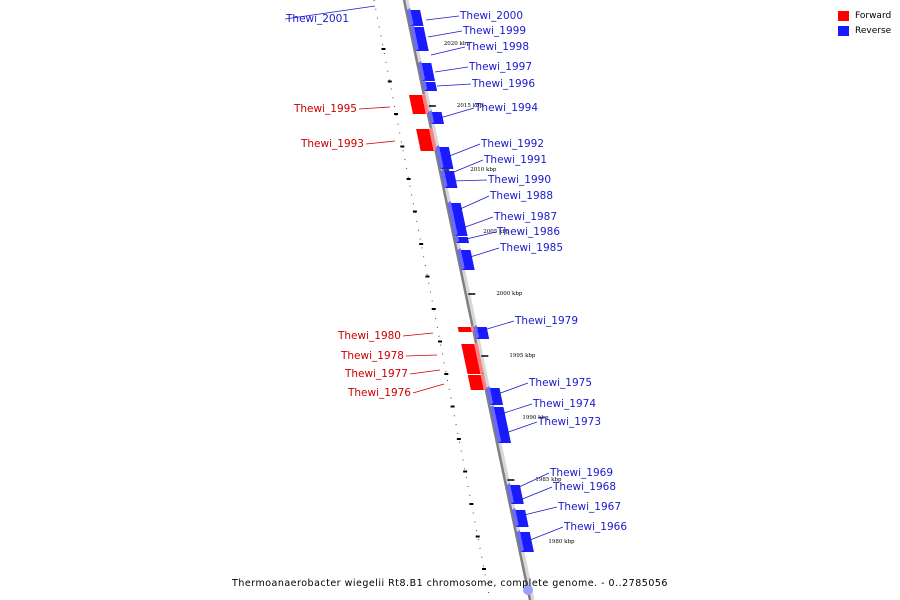 The height and width of the screenshot is (600, 900). Describe the element at coordinates (325, 109) in the screenshot. I see `gene-label: Thewi_1995` at that location.